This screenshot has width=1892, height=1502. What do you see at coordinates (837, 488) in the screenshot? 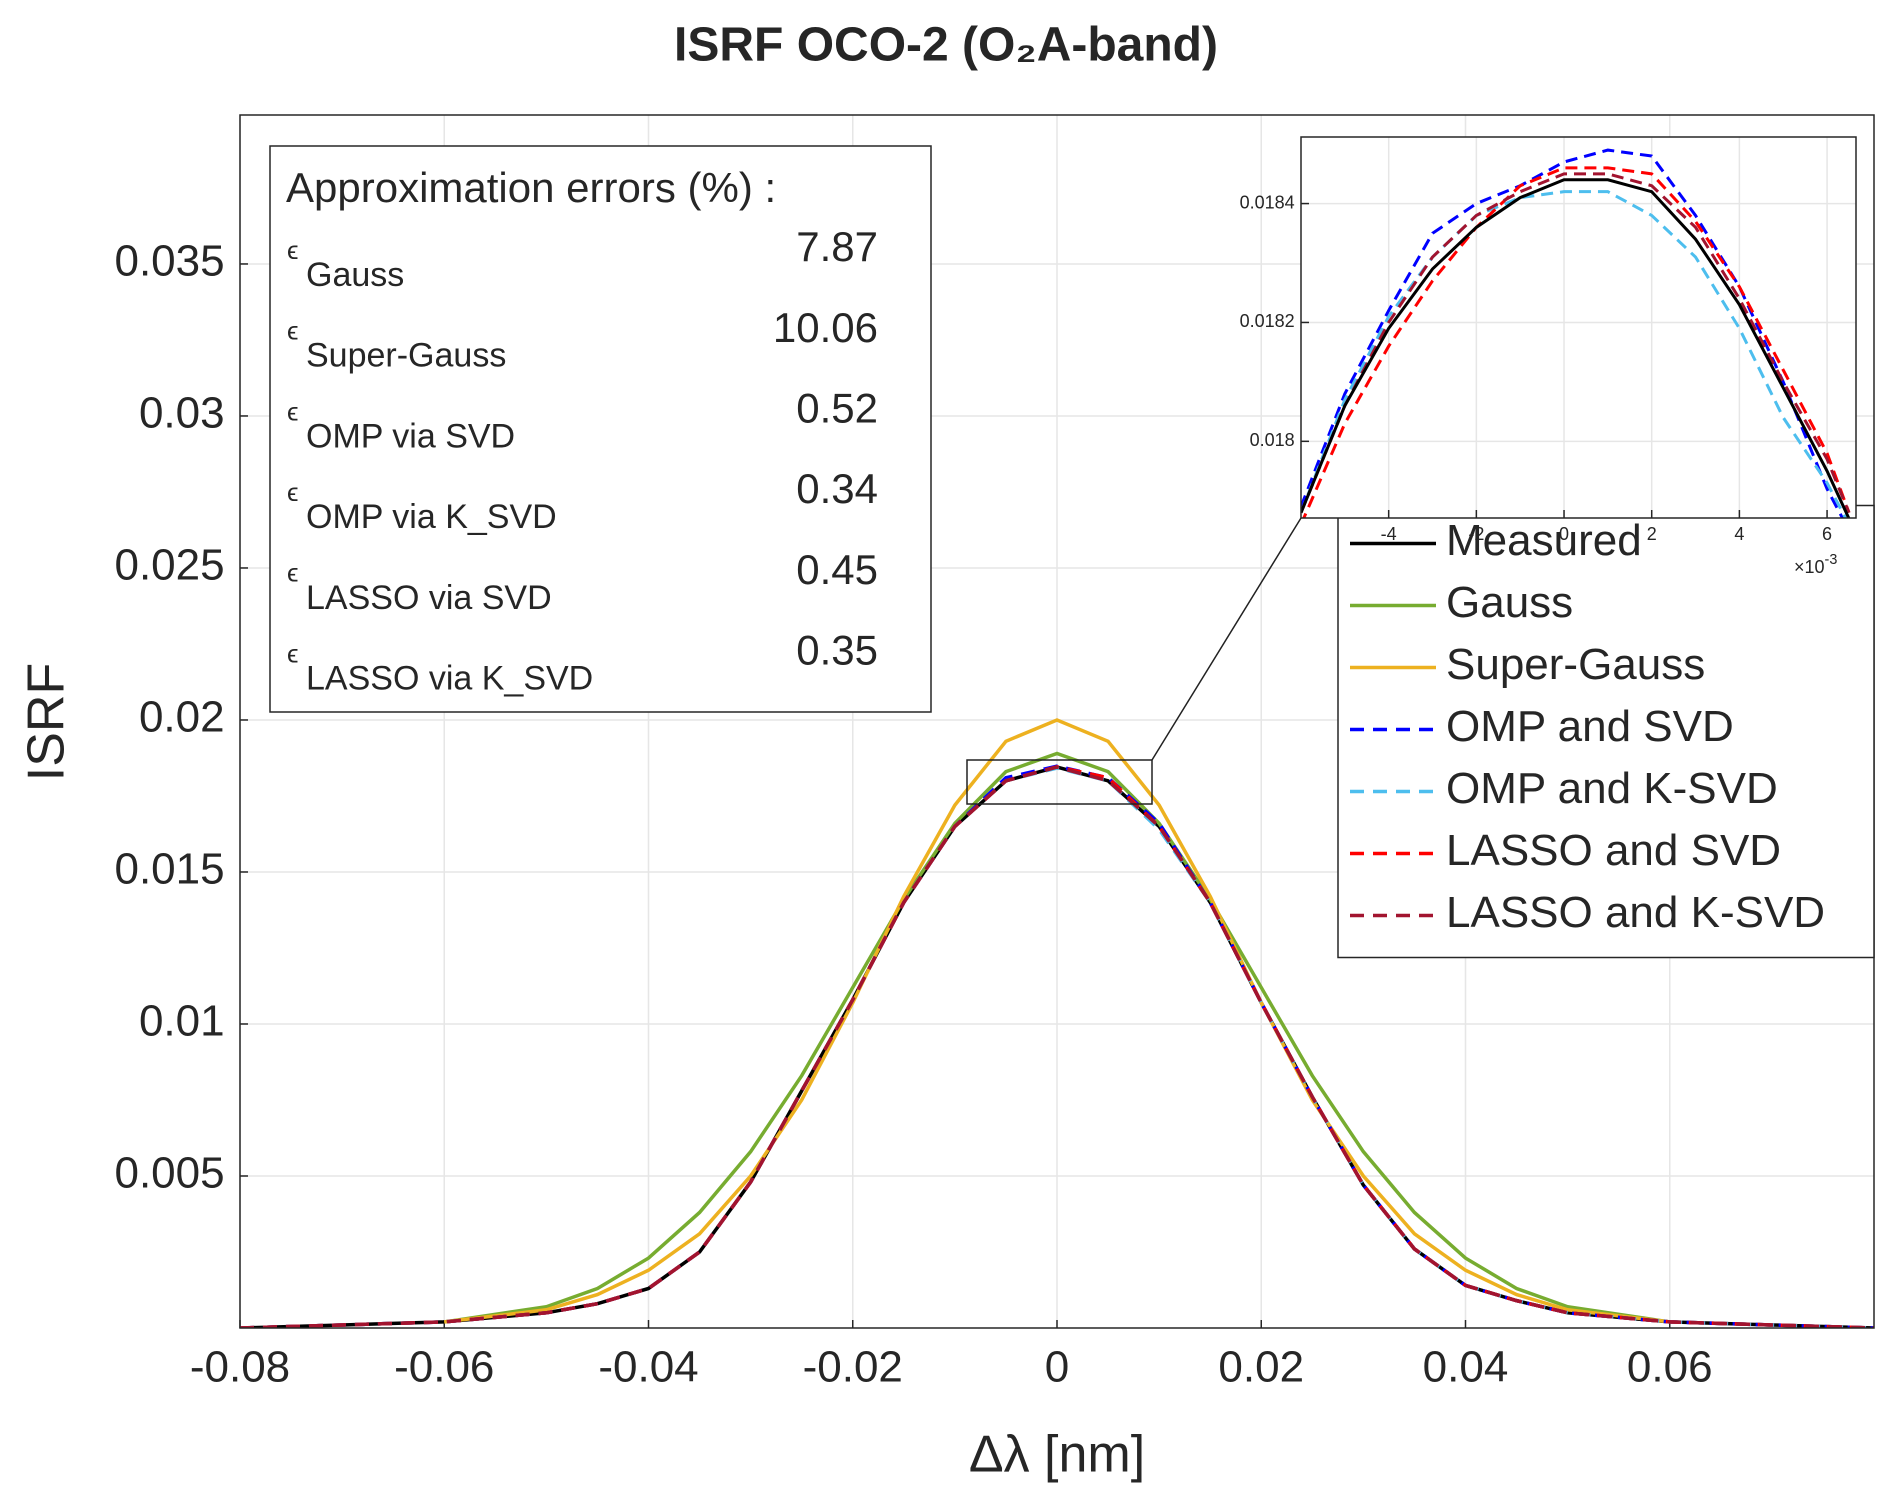
I see `error-value: 0.34` at bounding box center [837, 488].